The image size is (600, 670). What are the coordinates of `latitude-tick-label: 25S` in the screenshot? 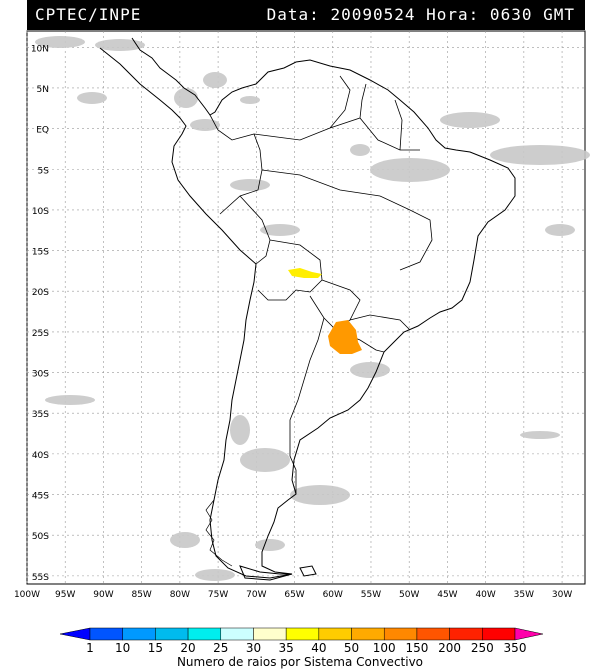 It's located at (40, 334).